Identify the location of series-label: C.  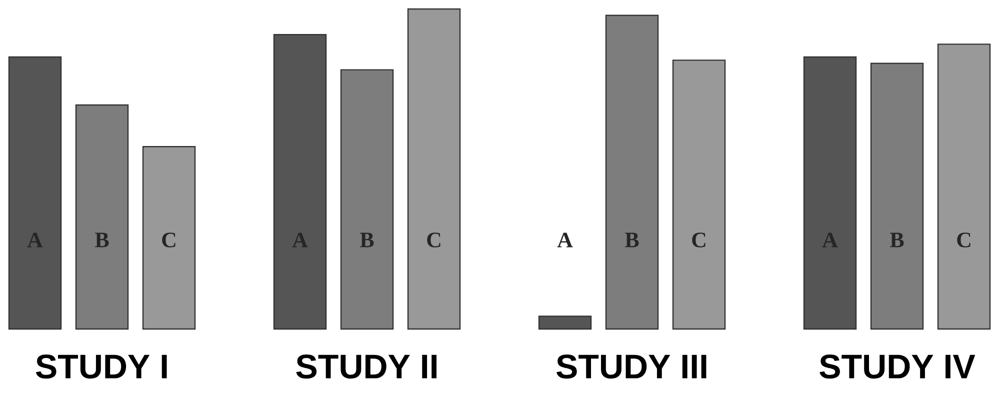
(169, 240).